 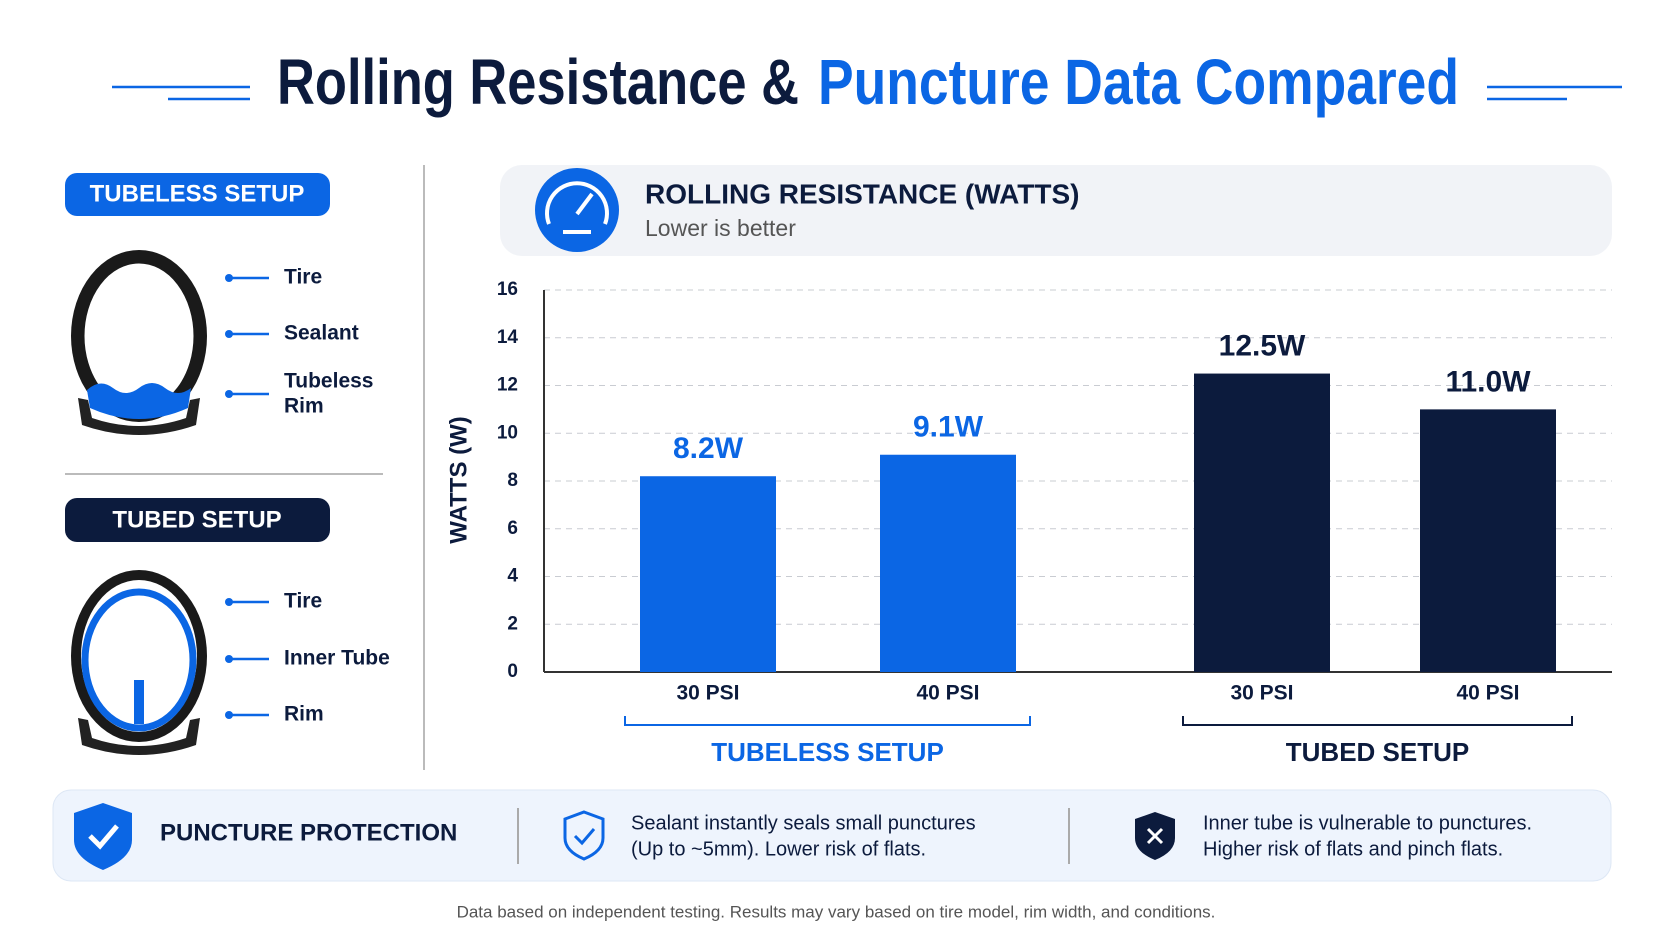 I want to click on gauge-icon, so click(x=577, y=210).